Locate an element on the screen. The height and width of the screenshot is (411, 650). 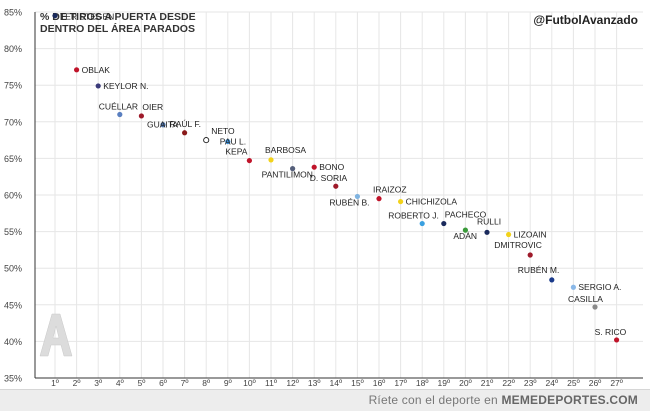
point-label: KEYLOR N. is located at coordinates (125, 86).